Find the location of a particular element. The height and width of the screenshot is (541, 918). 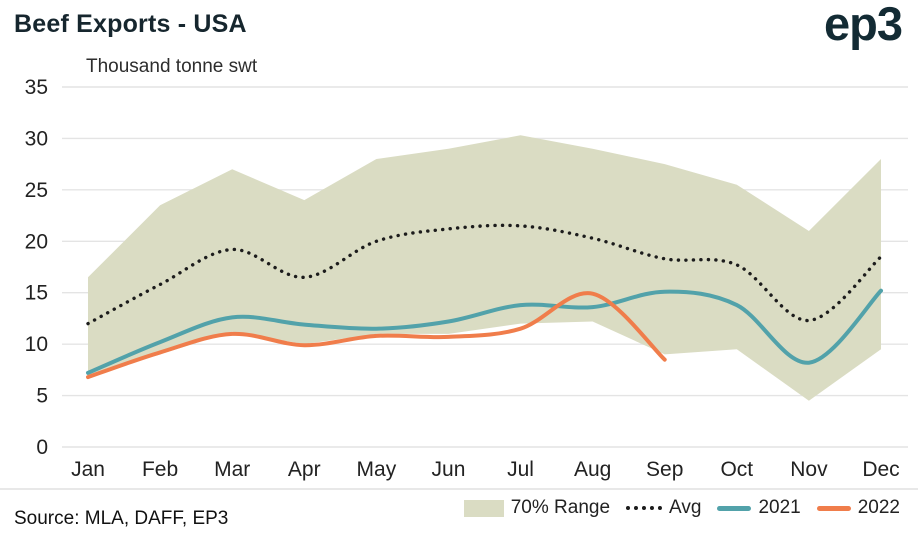

legend-label: 70% Range is located at coordinates (560, 507).